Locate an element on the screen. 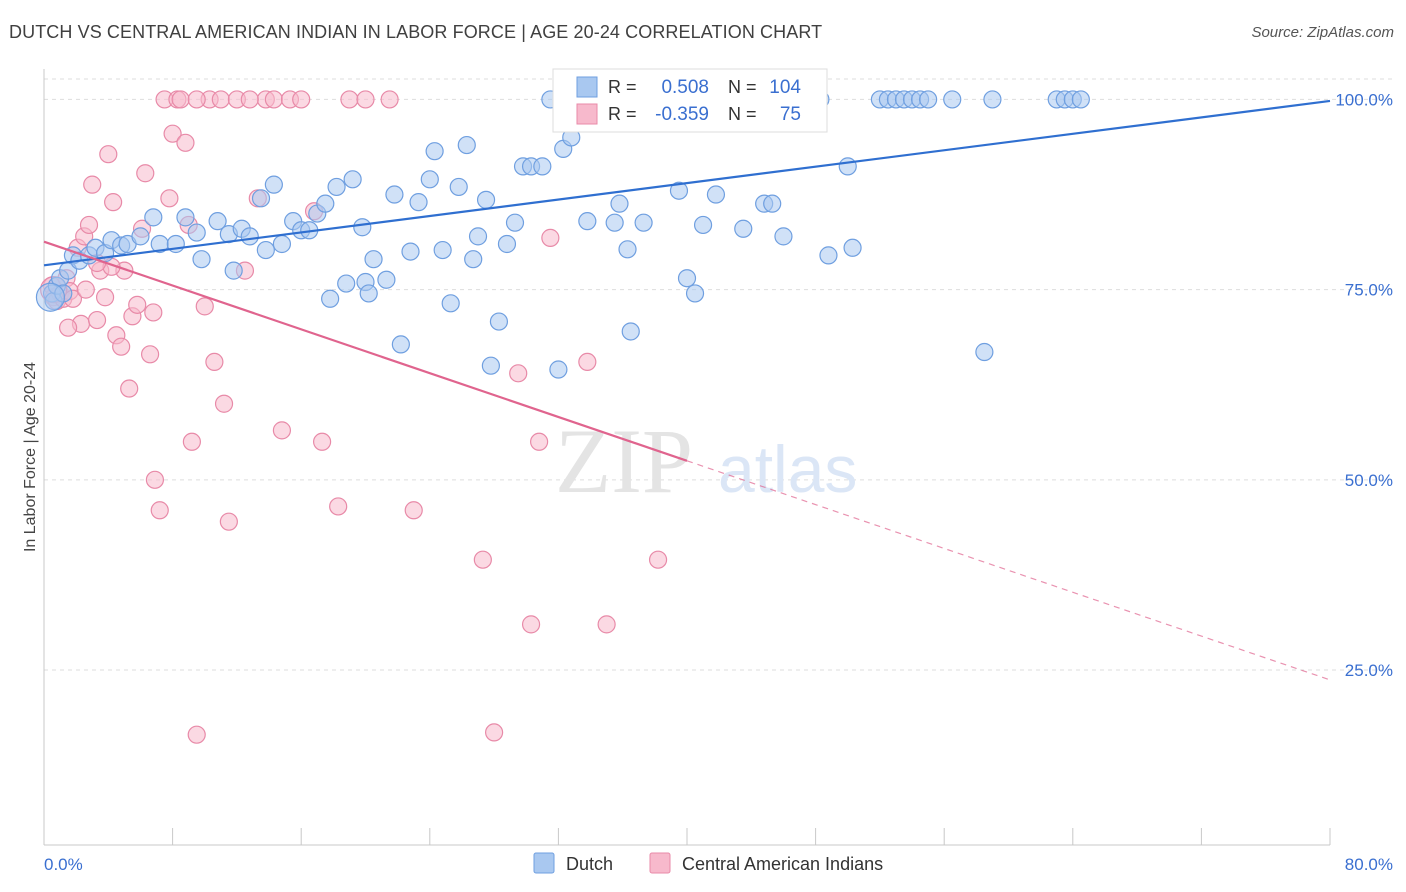 Image resolution: width=1406 pixels, height=892 pixels. bottom-legend-label-cai: Central American Indians is located at coordinates (782, 864).